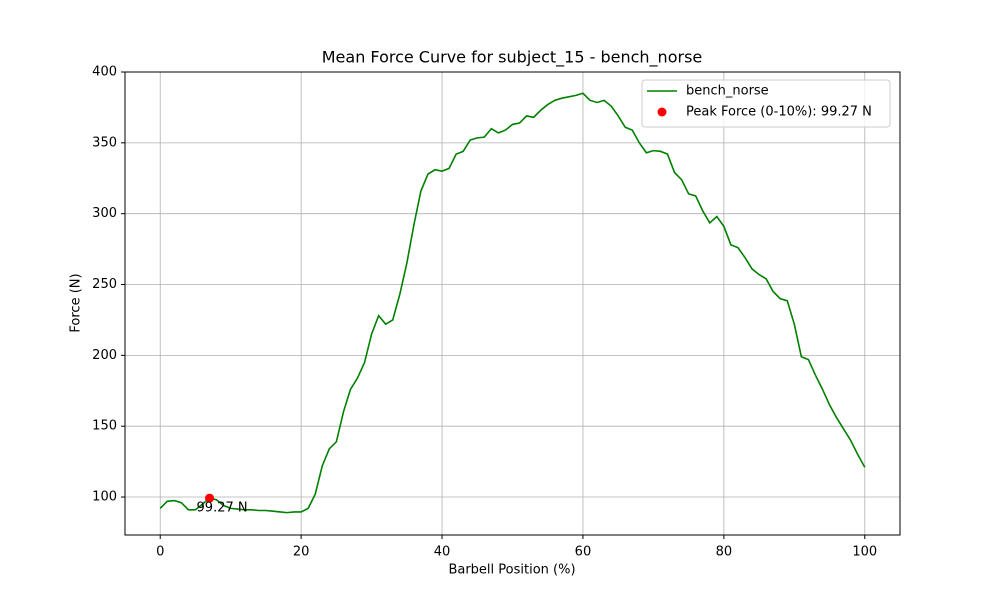 The width and height of the screenshot is (1000, 604). I want to click on point, so click(210, 498).